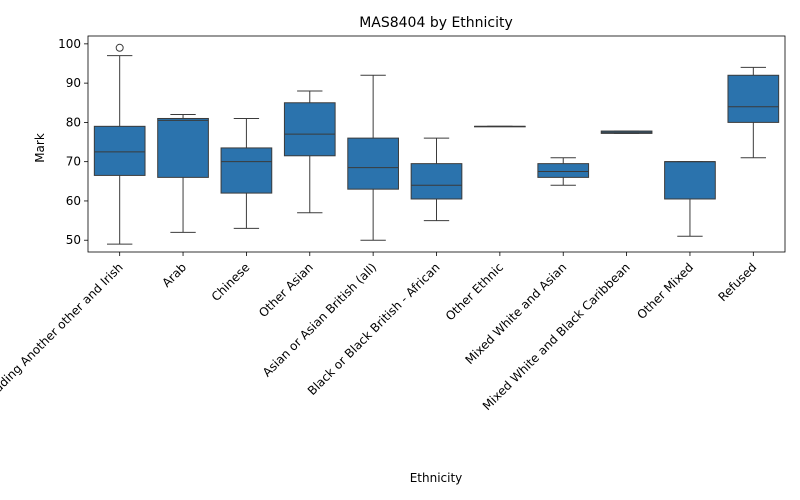  What do you see at coordinates (73, 162) in the screenshot?
I see `y-tick-label: 70` at bounding box center [73, 162].